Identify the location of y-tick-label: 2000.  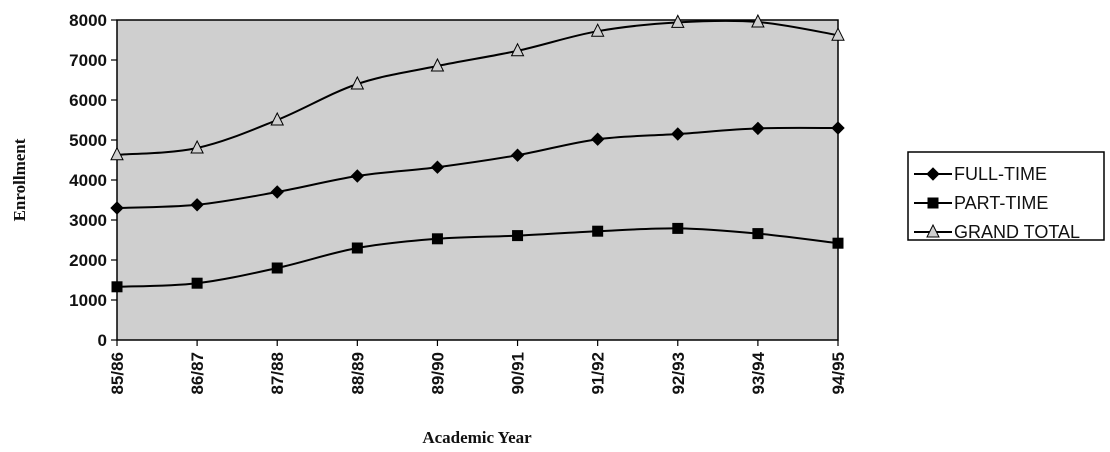
(88, 260).